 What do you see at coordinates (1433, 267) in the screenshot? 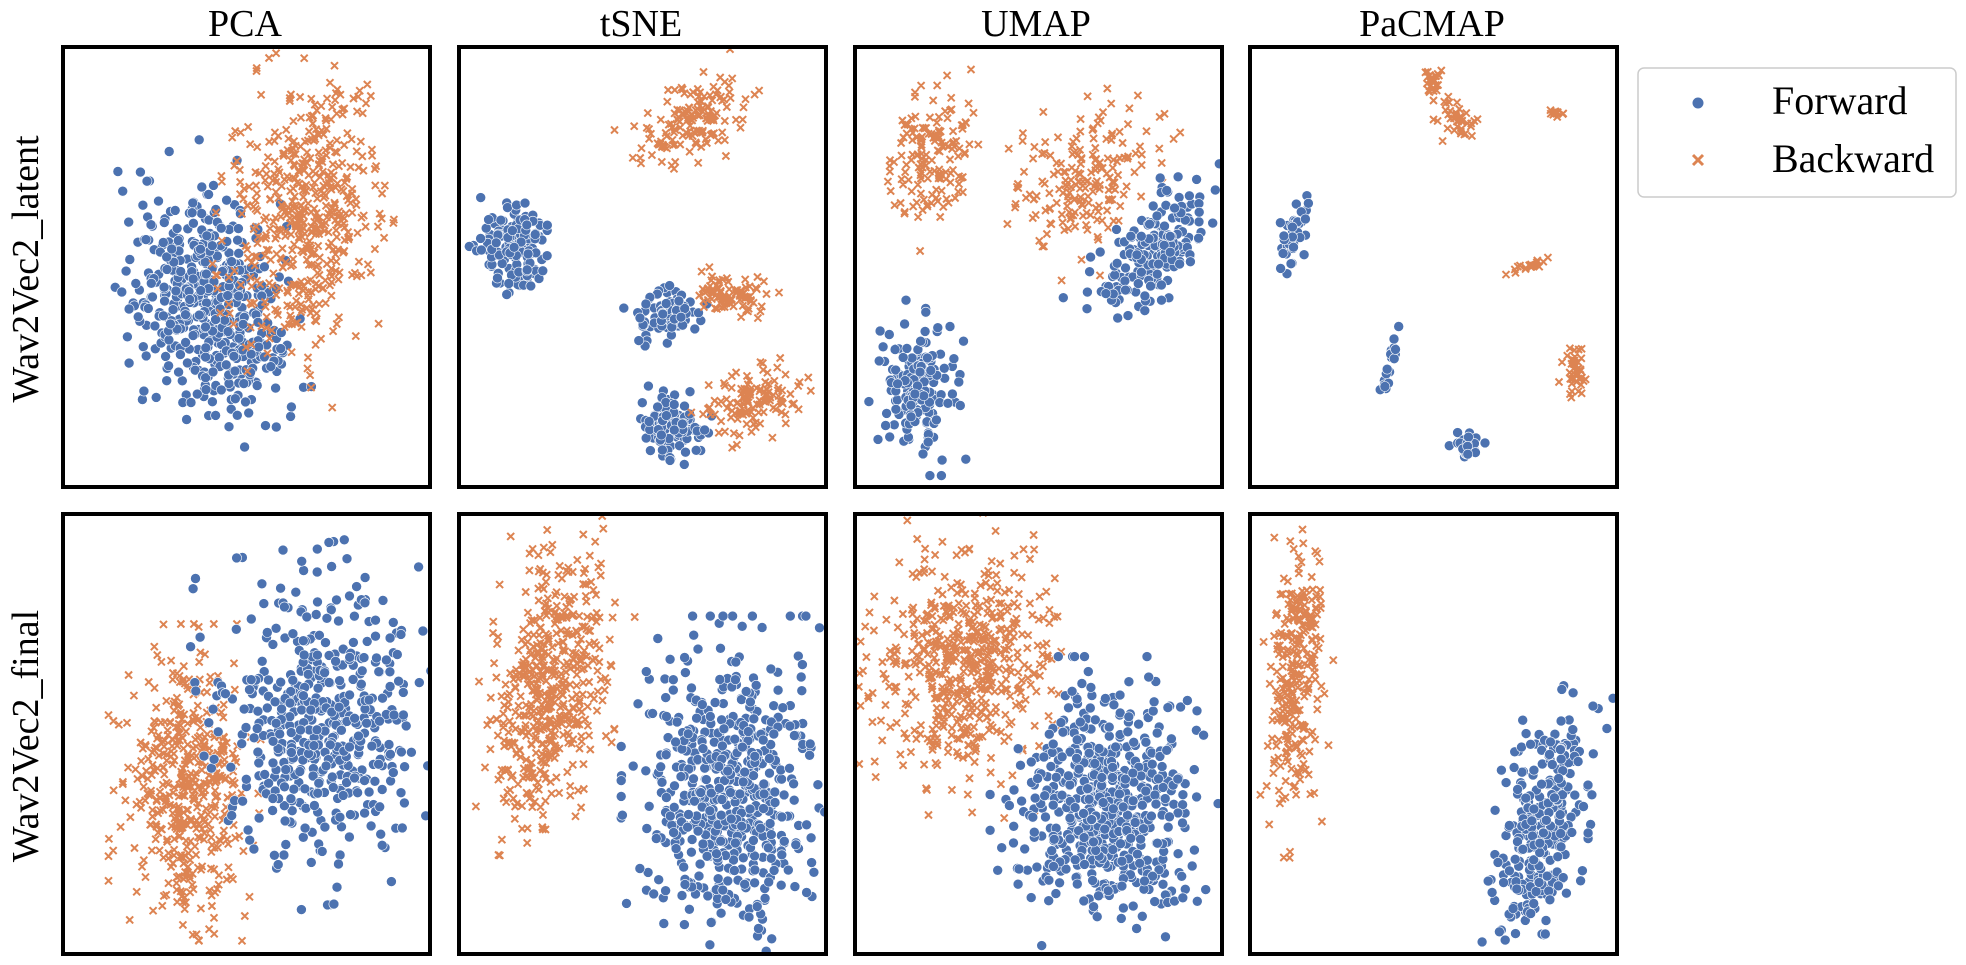
I see `panel-pacmap-latent` at bounding box center [1433, 267].